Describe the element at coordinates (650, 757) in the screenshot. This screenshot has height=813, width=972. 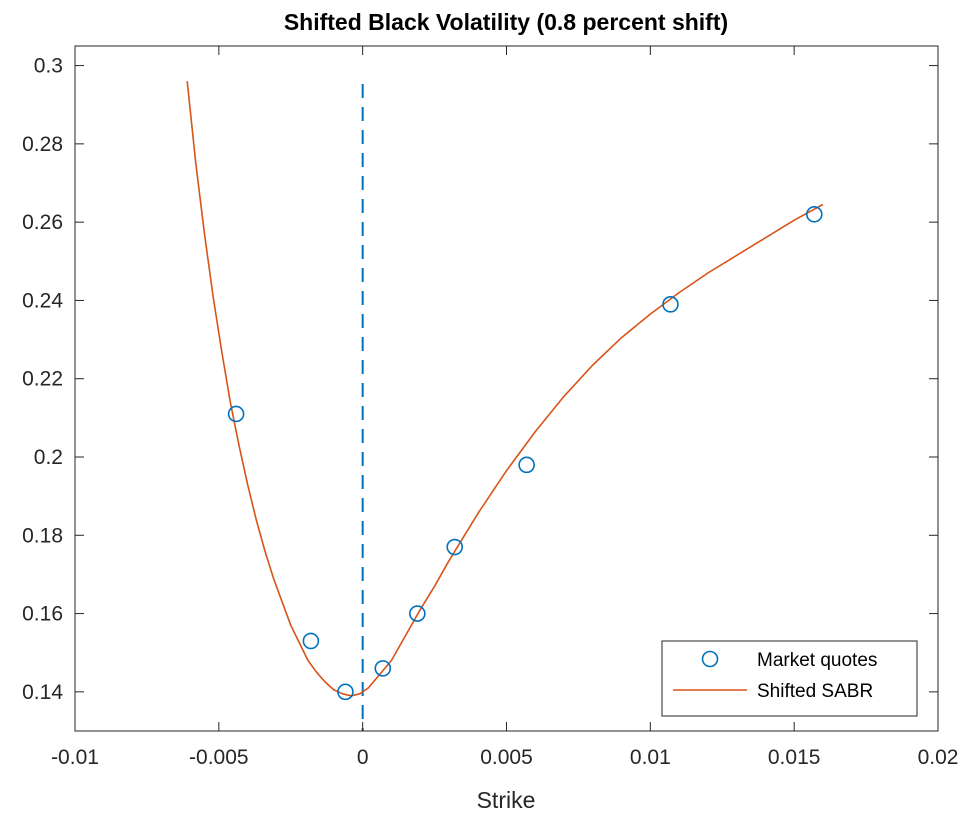
I see `x-tick-label: 0.01` at that location.